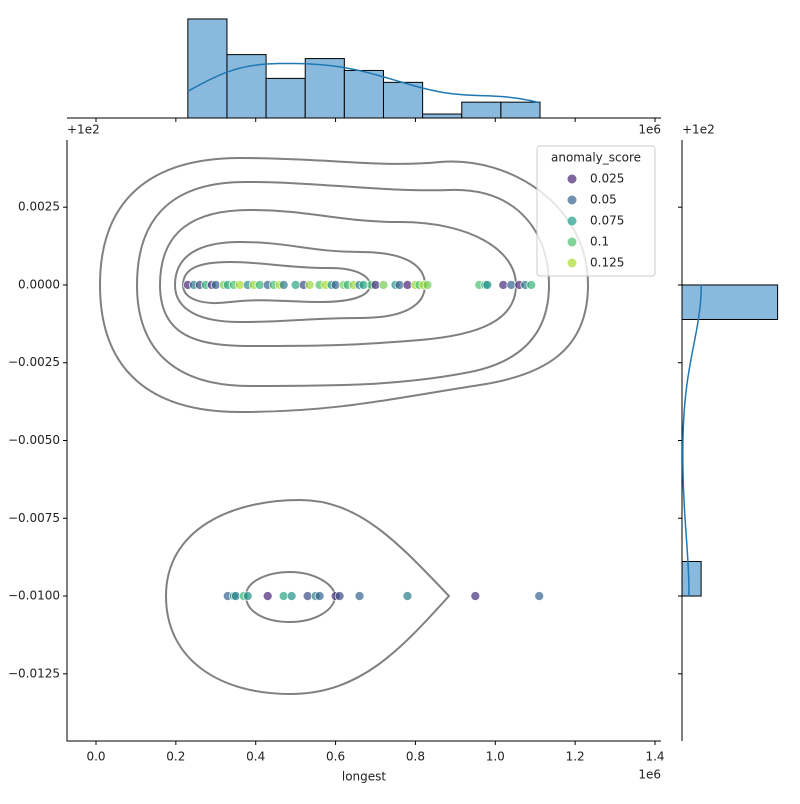 The width and height of the screenshot is (800, 804). I want to click on y-tick-label: −0.0100, so click(34, 596).